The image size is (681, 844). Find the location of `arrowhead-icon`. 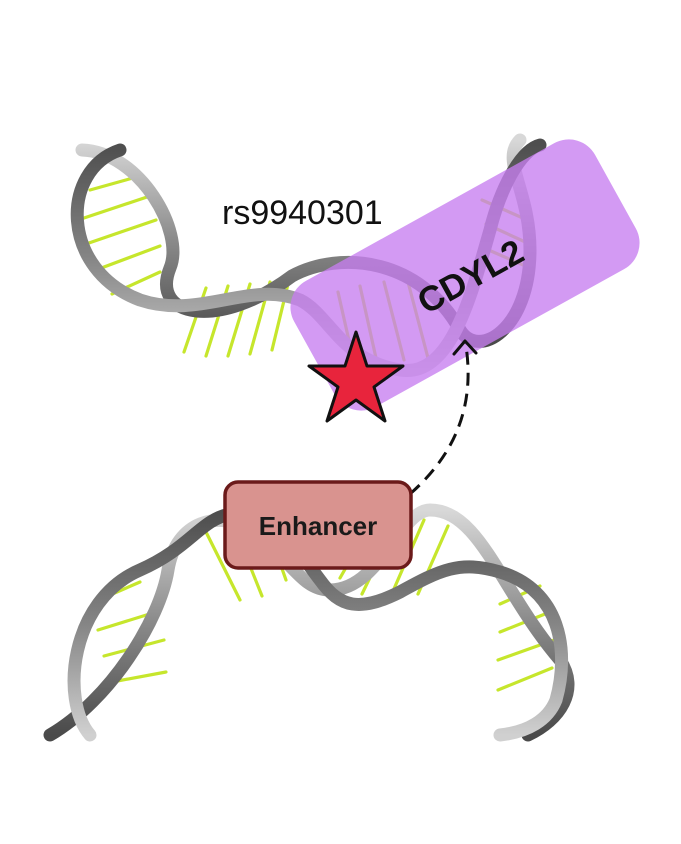

arrowhead-icon is located at coordinates (465, 347).